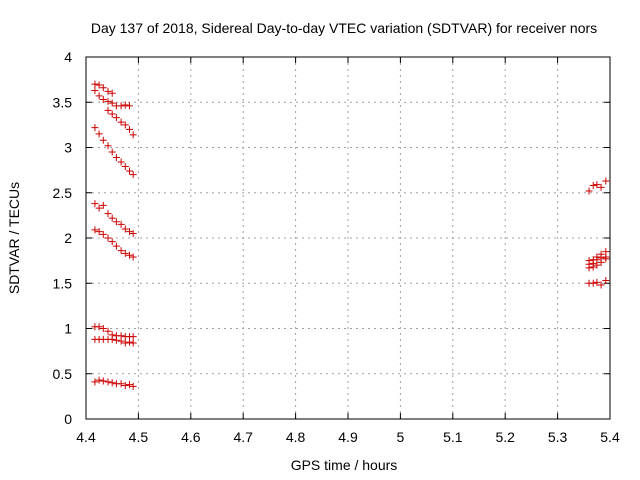 The image size is (640, 480). Describe the element at coordinates (296, 437) in the screenshot. I see `x-tick-label: 4.8` at that location.